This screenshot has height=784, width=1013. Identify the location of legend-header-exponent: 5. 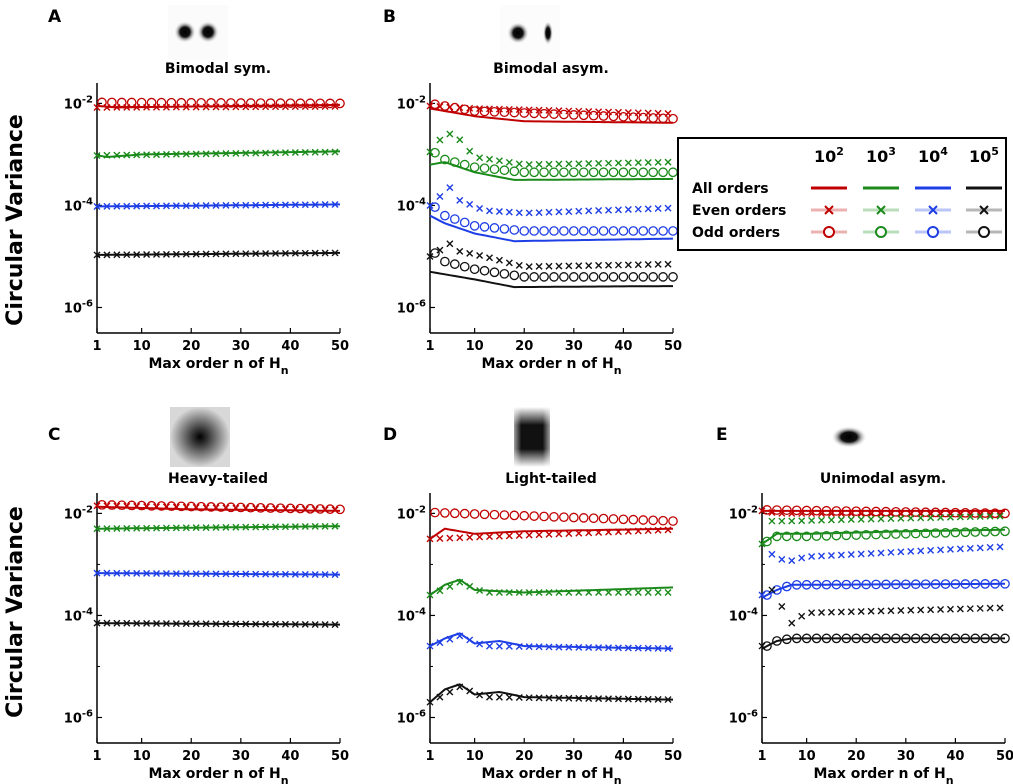
(995, 151).